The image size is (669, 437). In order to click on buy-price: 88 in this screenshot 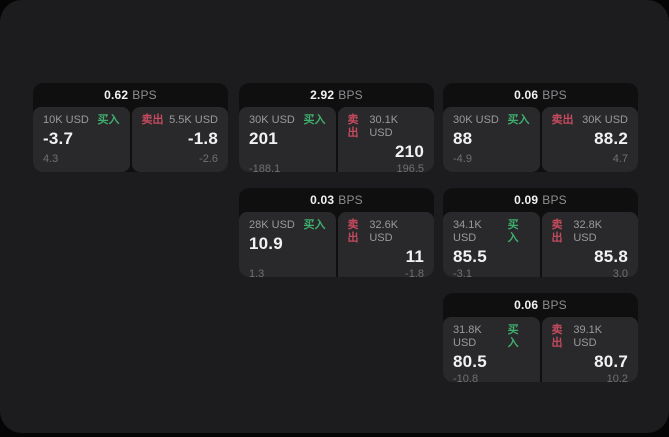, I will do `click(463, 139)`.